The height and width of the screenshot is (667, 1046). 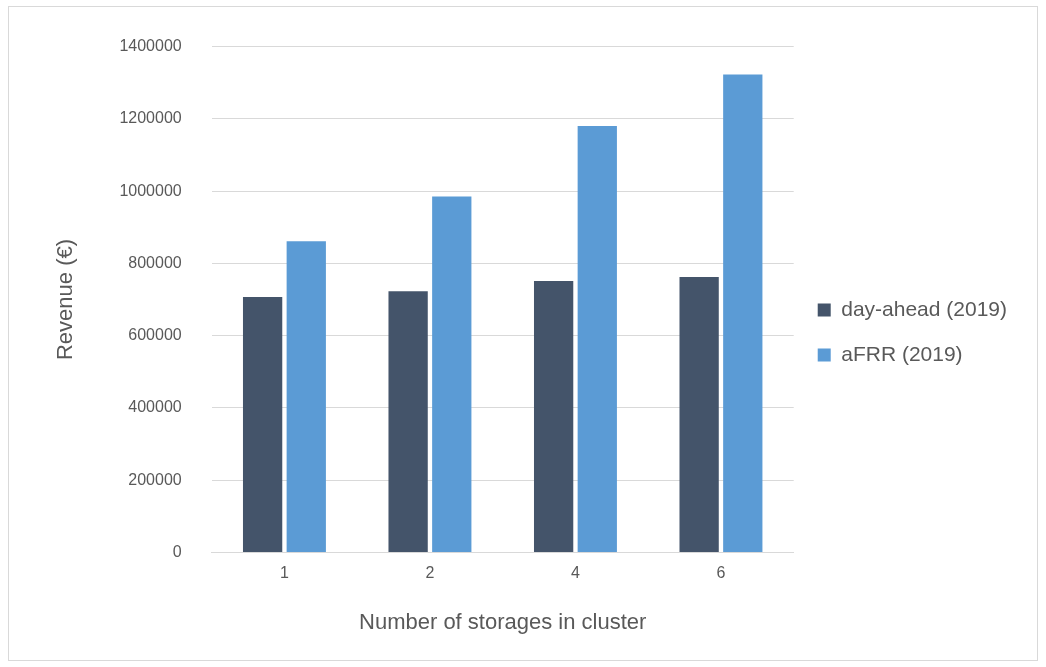 What do you see at coordinates (155, 407) in the screenshot?
I see `y-tick-label: 400000` at bounding box center [155, 407].